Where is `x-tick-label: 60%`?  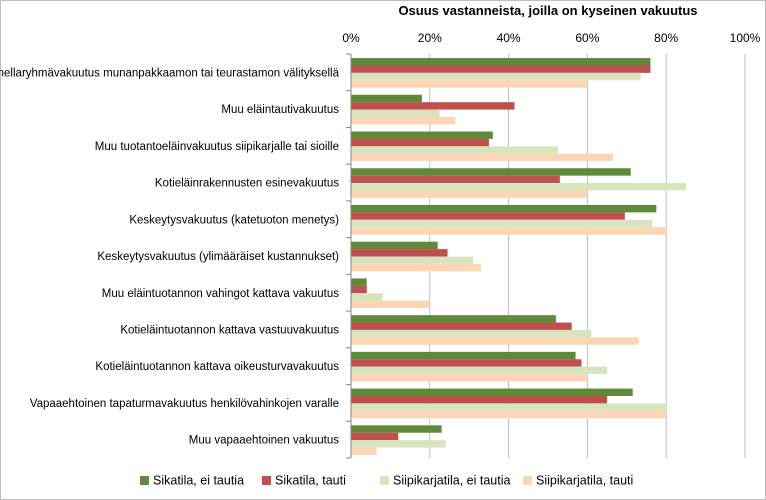
x-tick-label: 60% is located at coordinates (587, 38).